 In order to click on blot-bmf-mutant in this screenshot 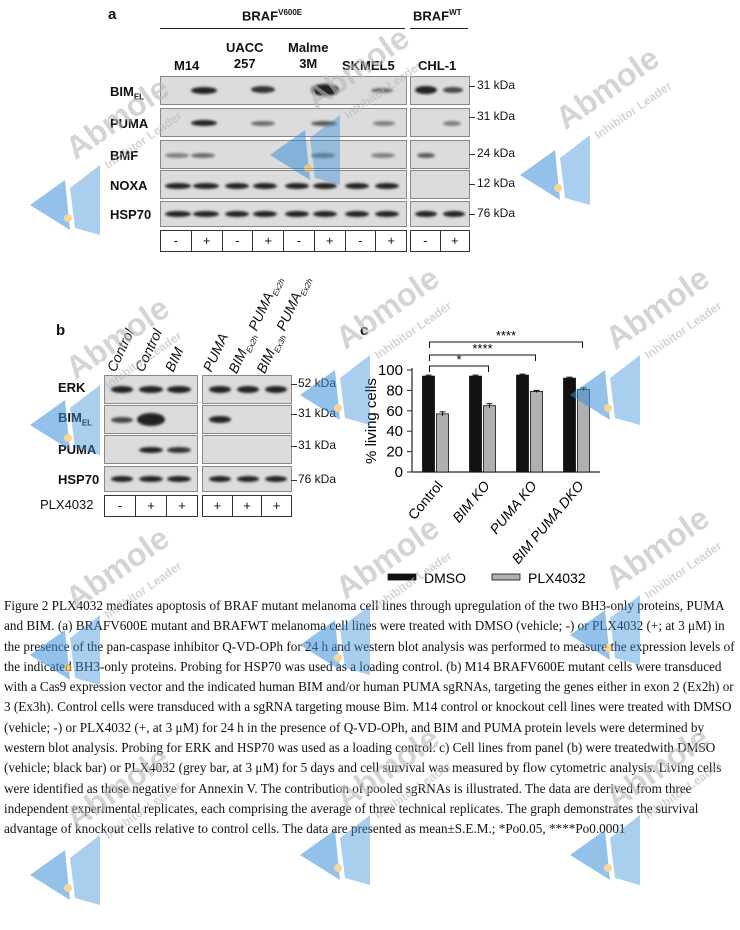, I will do `click(283, 154)`.